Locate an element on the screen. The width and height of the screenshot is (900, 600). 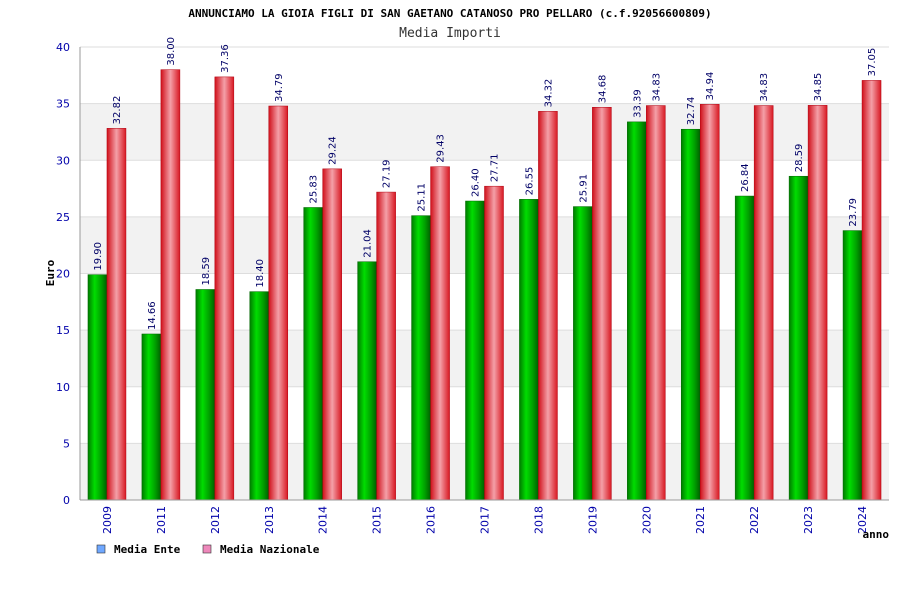
bar-value-label: 25.91 is located at coordinates (583, 188).